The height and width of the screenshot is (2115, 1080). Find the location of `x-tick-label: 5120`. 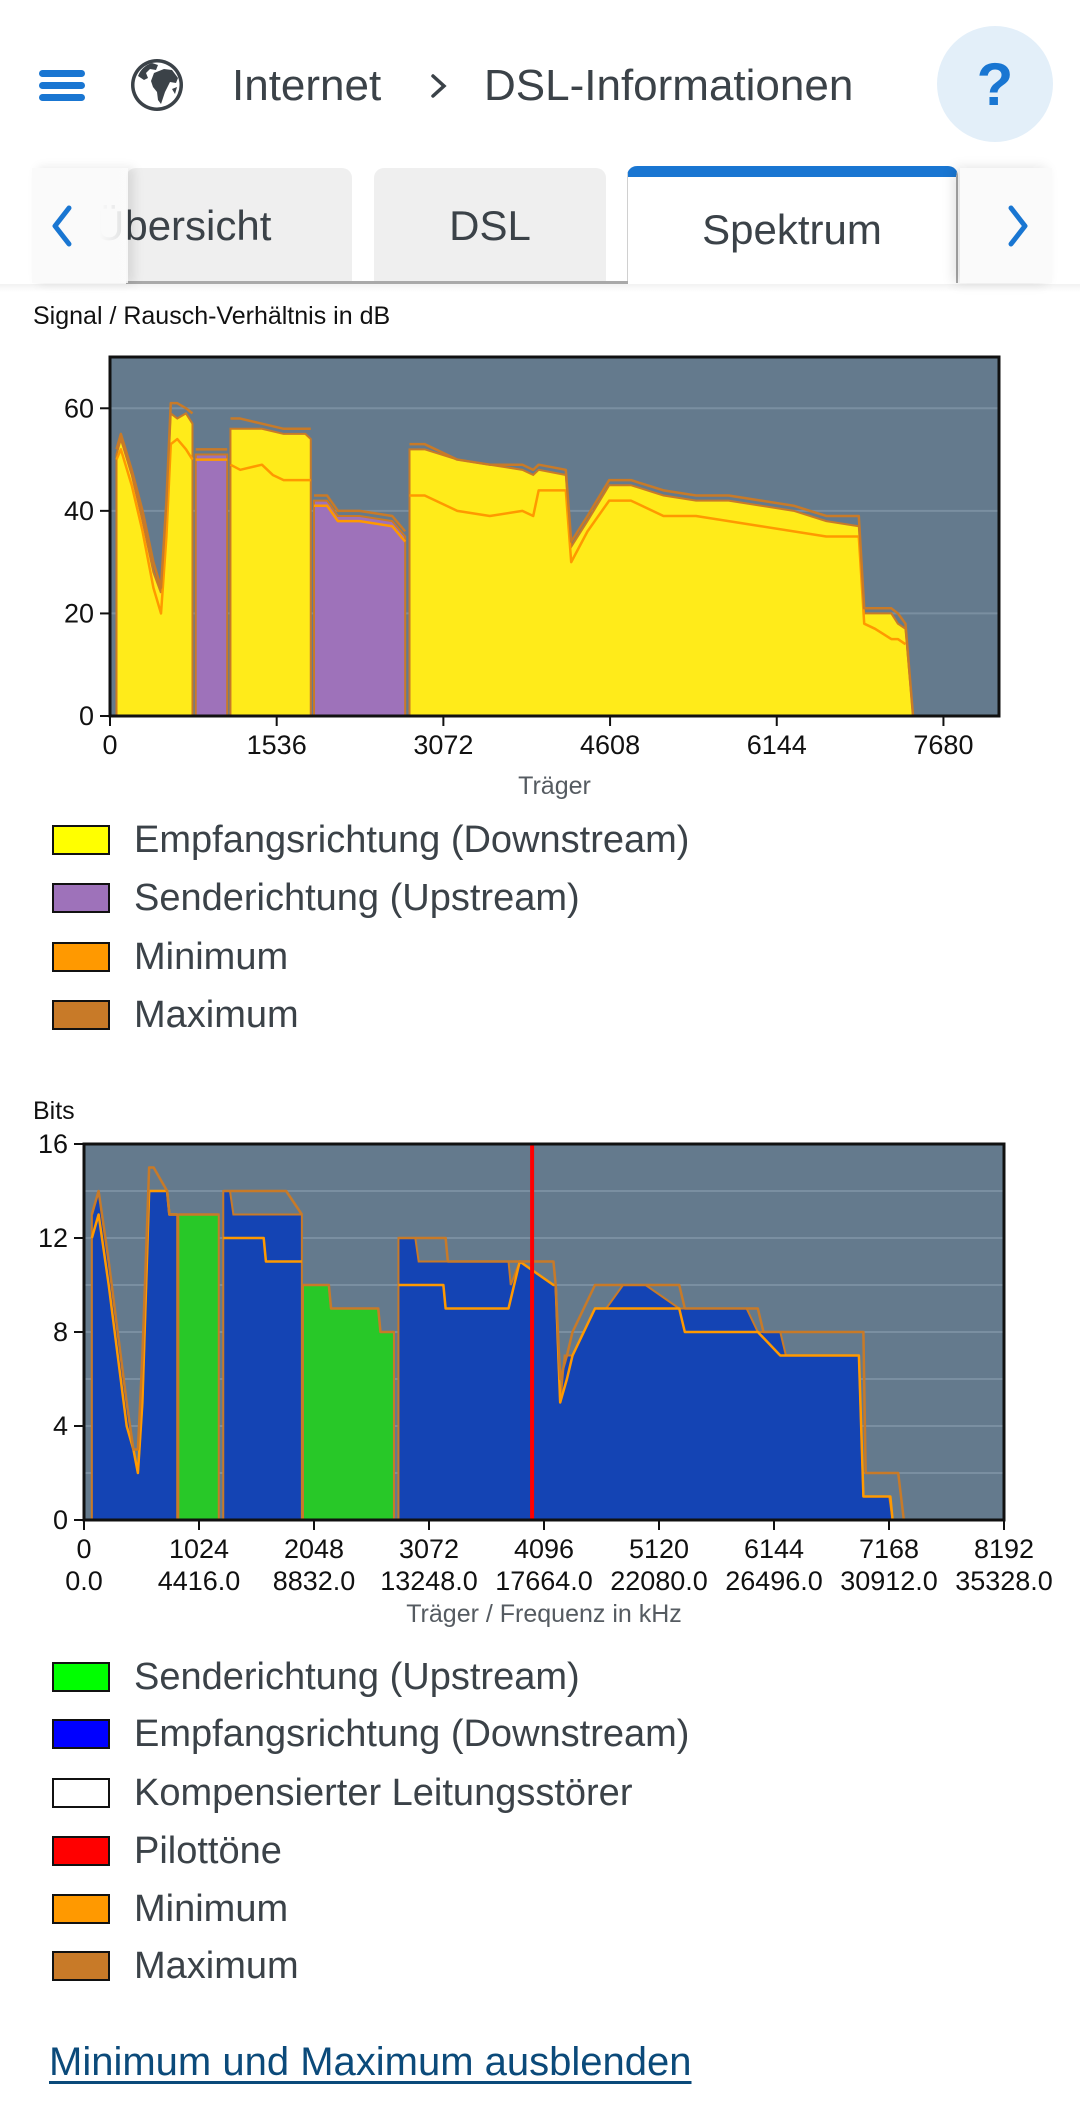

x-tick-label: 5120 is located at coordinates (659, 1549).